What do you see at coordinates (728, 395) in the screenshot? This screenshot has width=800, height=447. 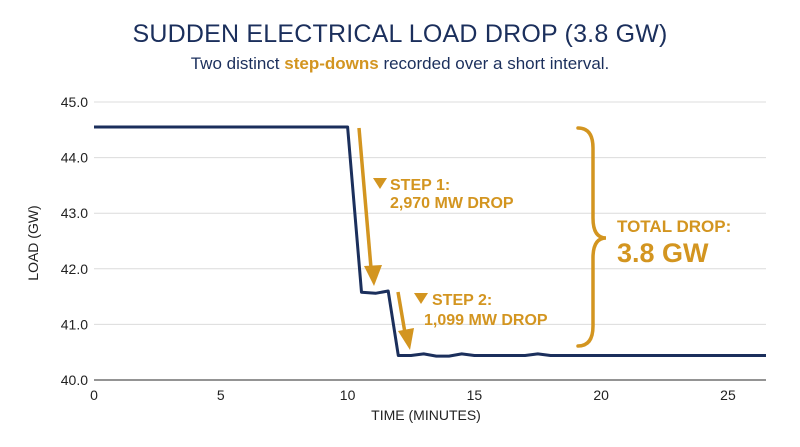 I see `x-tick-label: 25` at bounding box center [728, 395].